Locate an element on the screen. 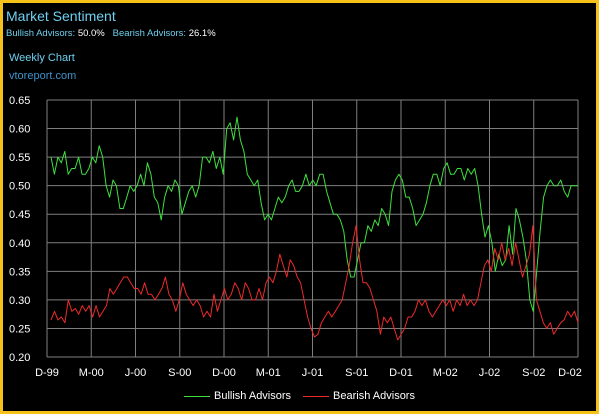 This screenshot has width=599, height=414. y-tick-label: 0.65 is located at coordinates (19, 101).